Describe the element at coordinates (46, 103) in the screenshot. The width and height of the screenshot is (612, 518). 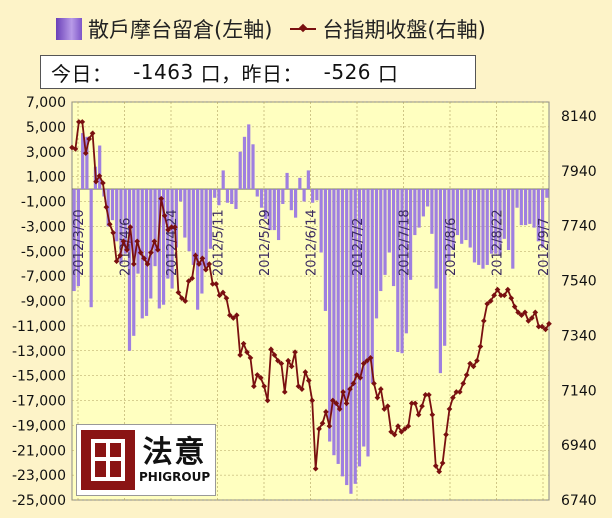
I see `left-tick-label: 7,000` at that location.